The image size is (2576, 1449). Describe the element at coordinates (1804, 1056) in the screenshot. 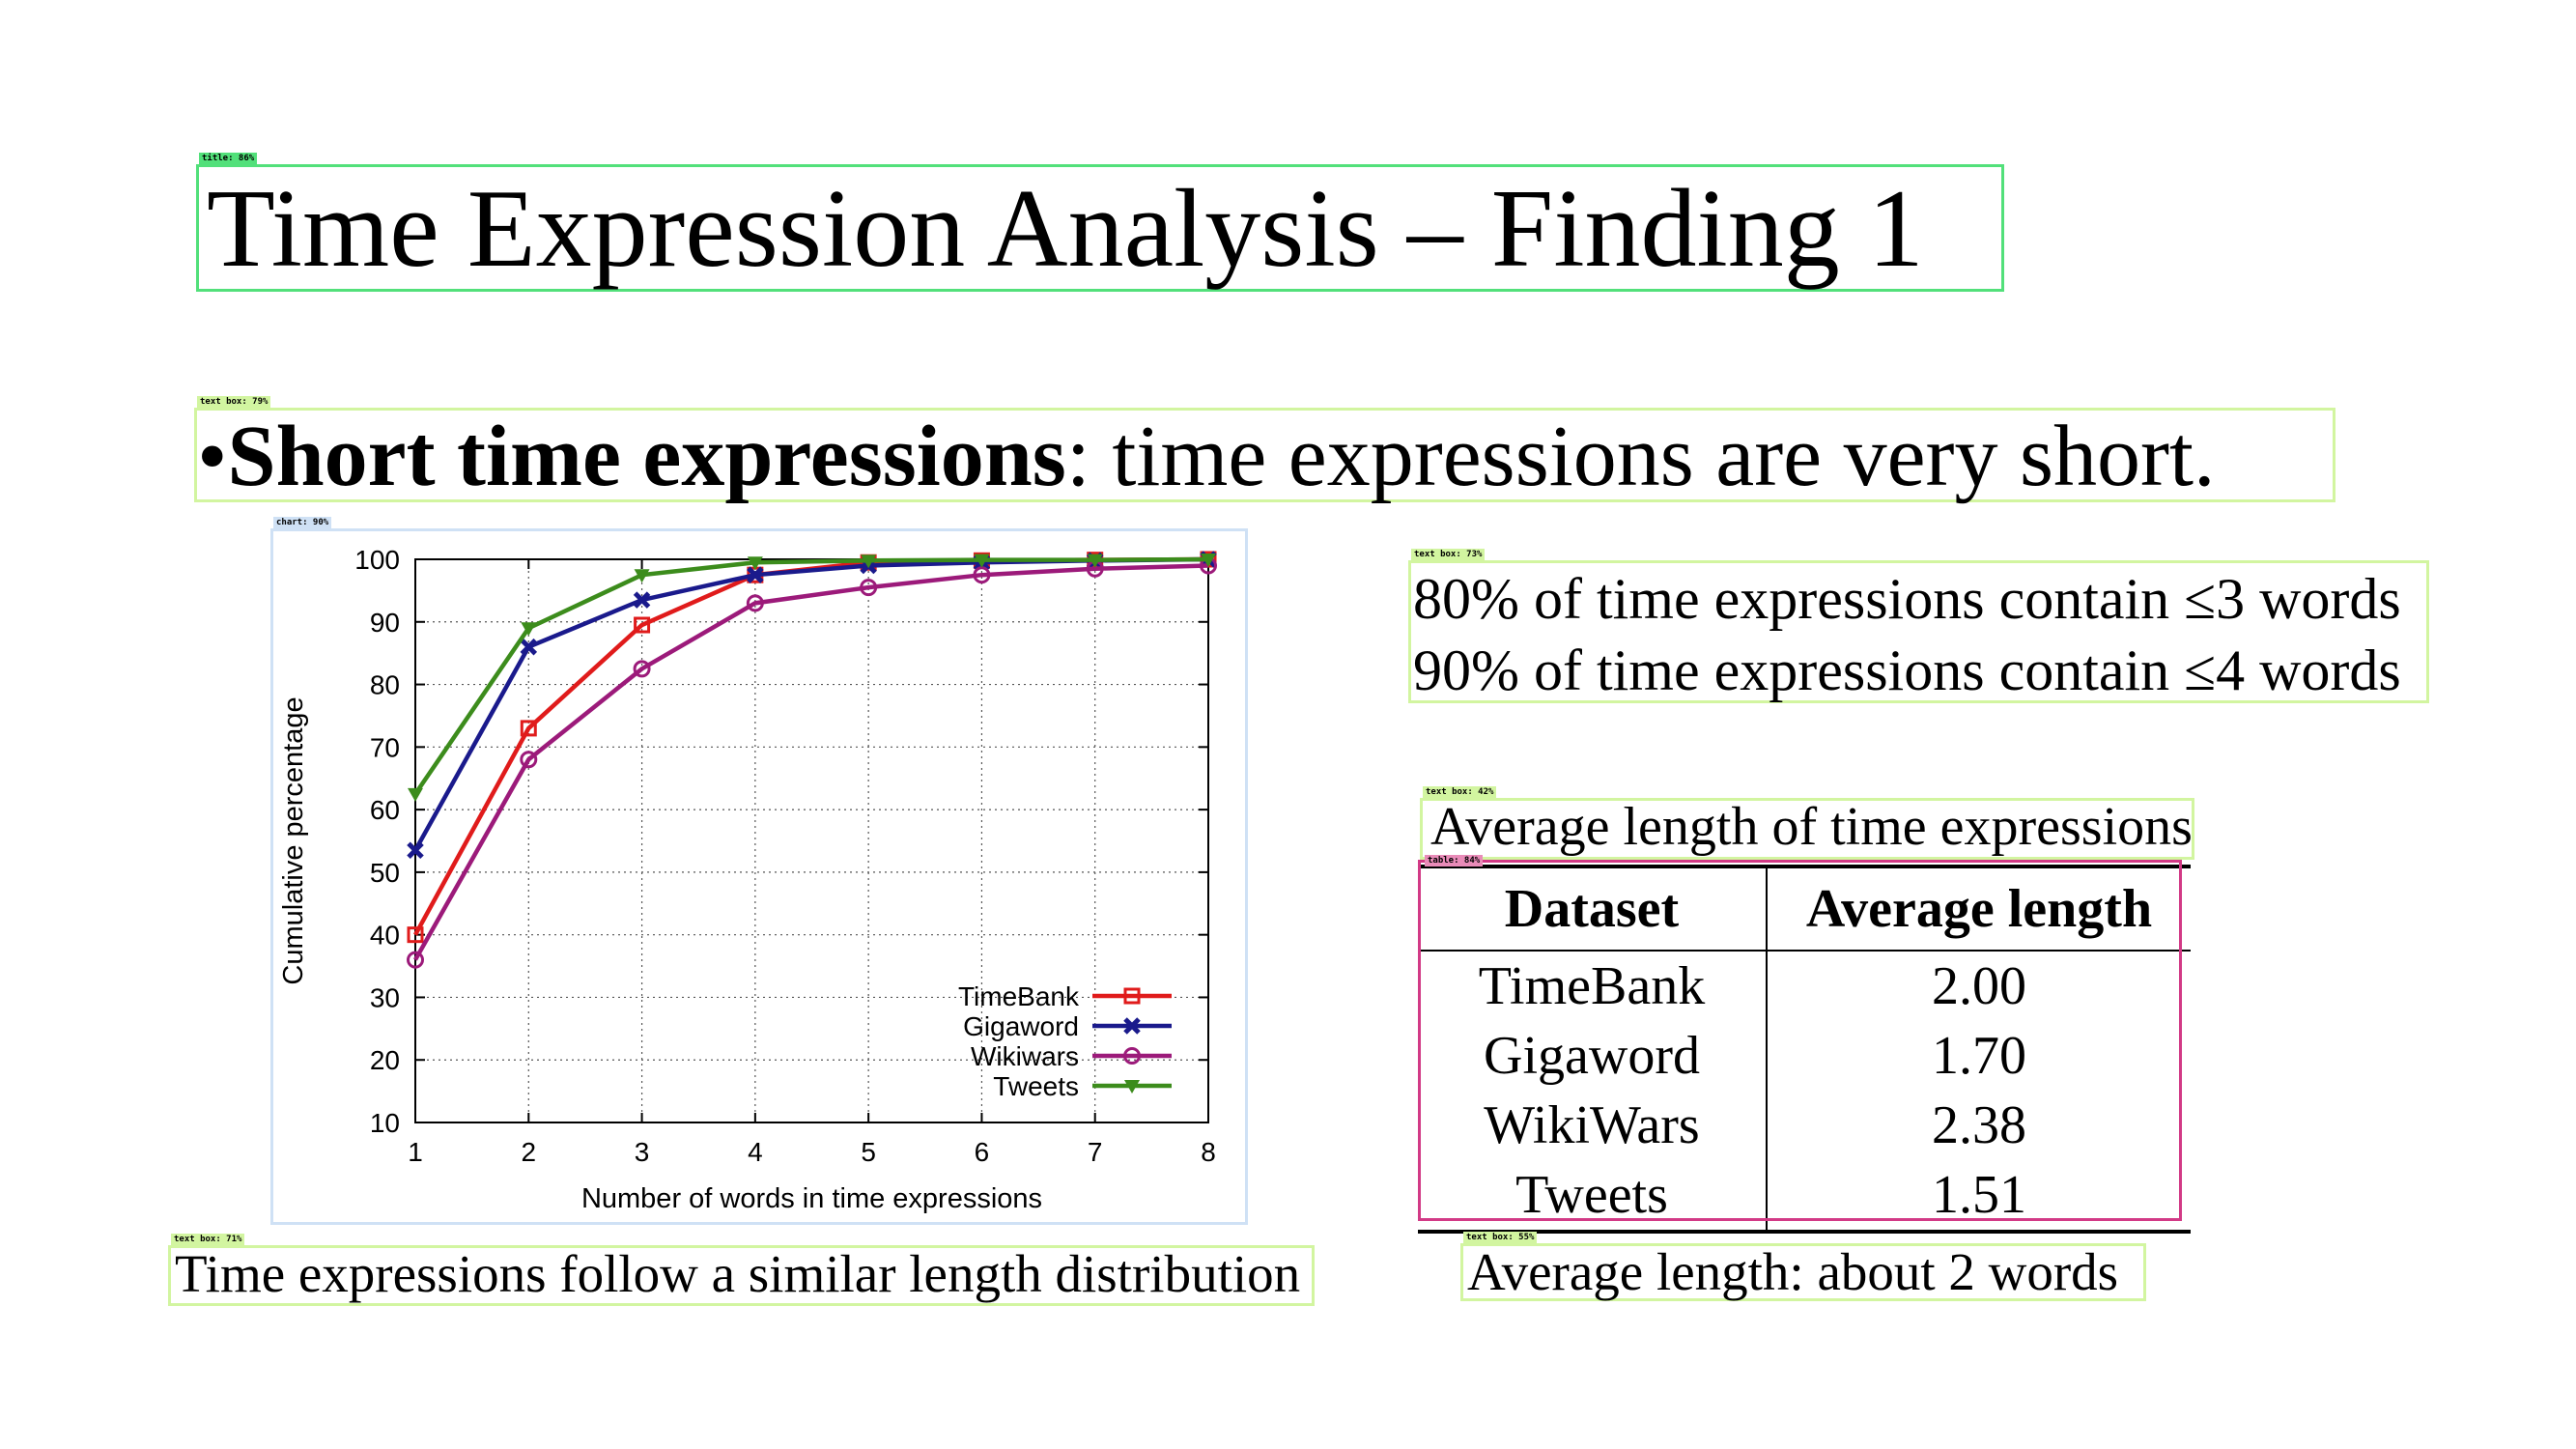

I see `table-row: Gigaword 1.70` at that location.